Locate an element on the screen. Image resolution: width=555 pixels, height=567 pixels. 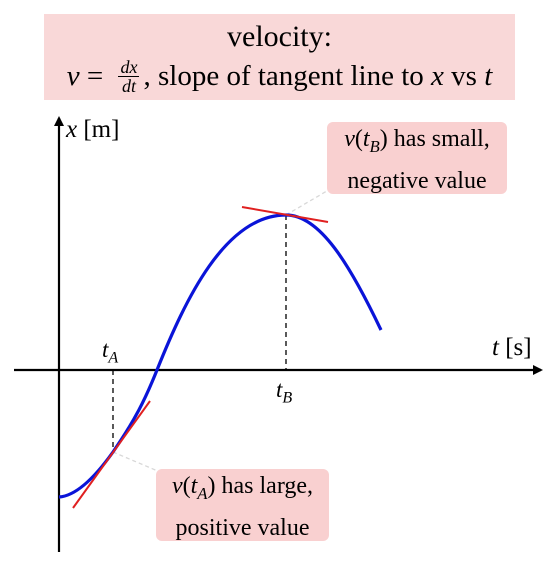
callout-tA-open-paren: ( is located at coordinates (186, 486).